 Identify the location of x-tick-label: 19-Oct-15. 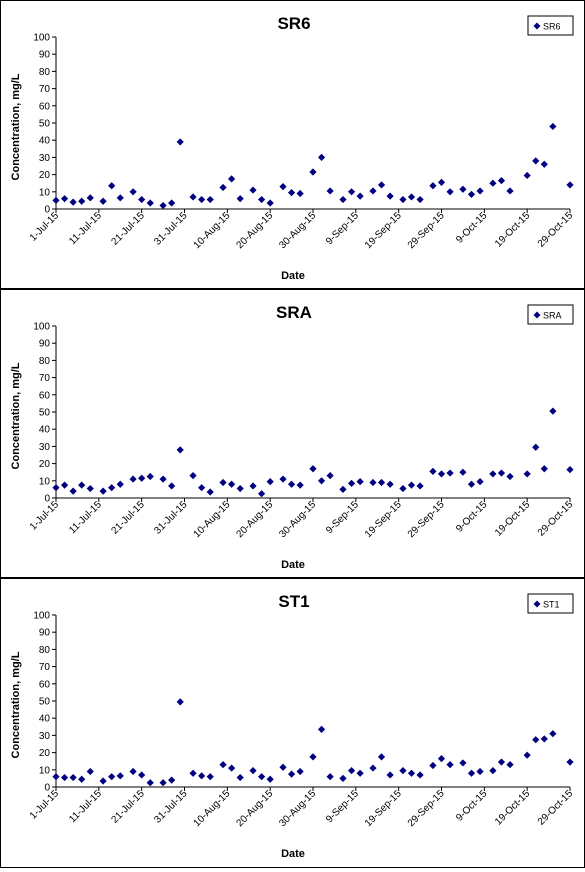
(513, 230).